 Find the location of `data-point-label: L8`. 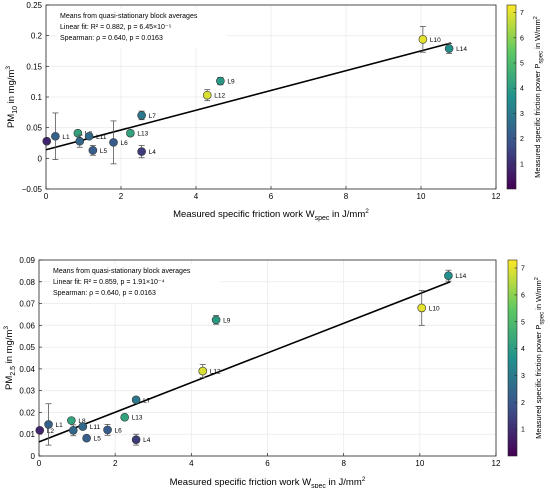

data-point-label: L8 is located at coordinates (82, 421).